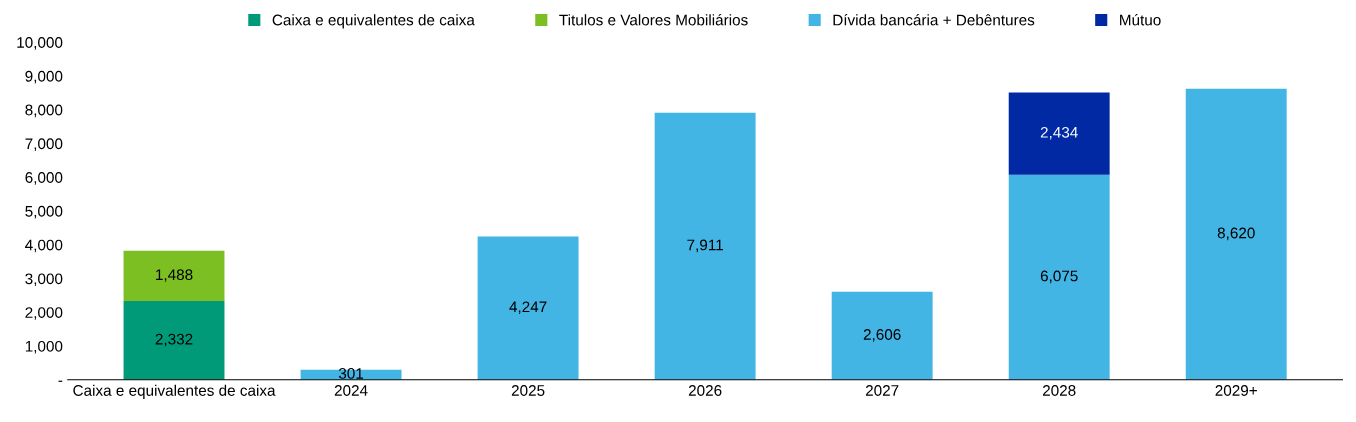 The image size is (1356, 422). What do you see at coordinates (351, 390) in the screenshot?
I see `x-tick-label: 2024` at bounding box center [351, 390].